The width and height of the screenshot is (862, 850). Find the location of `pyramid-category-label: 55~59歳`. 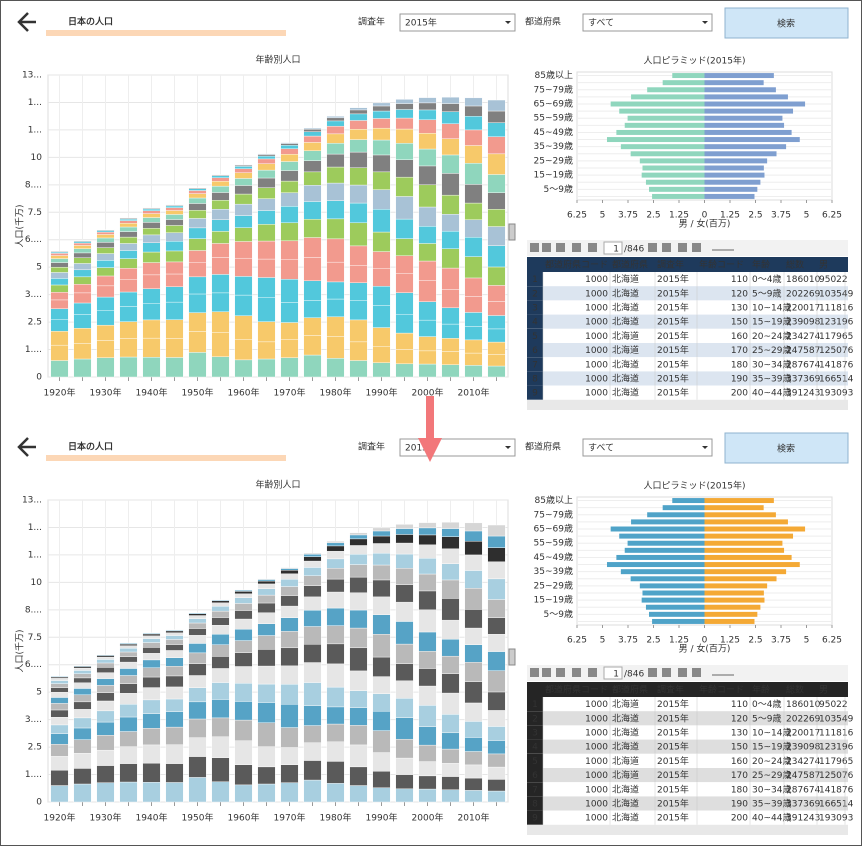

pyramid-category-label: 55~59歳 is located at coordinates (553, 543).